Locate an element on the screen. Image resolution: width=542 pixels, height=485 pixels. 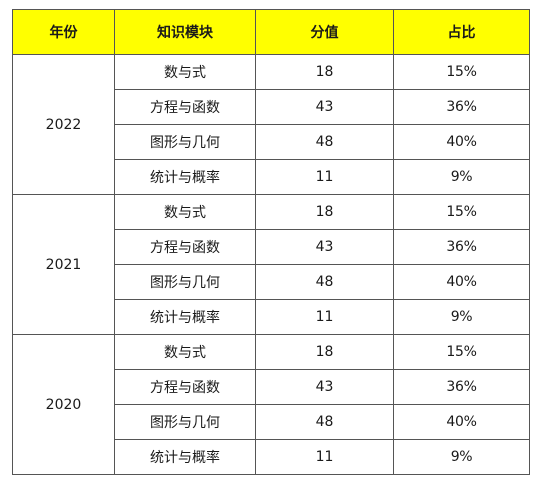
table-header-row: 年份 知识模块 分值 占比 is located at coordinates (271, 32).